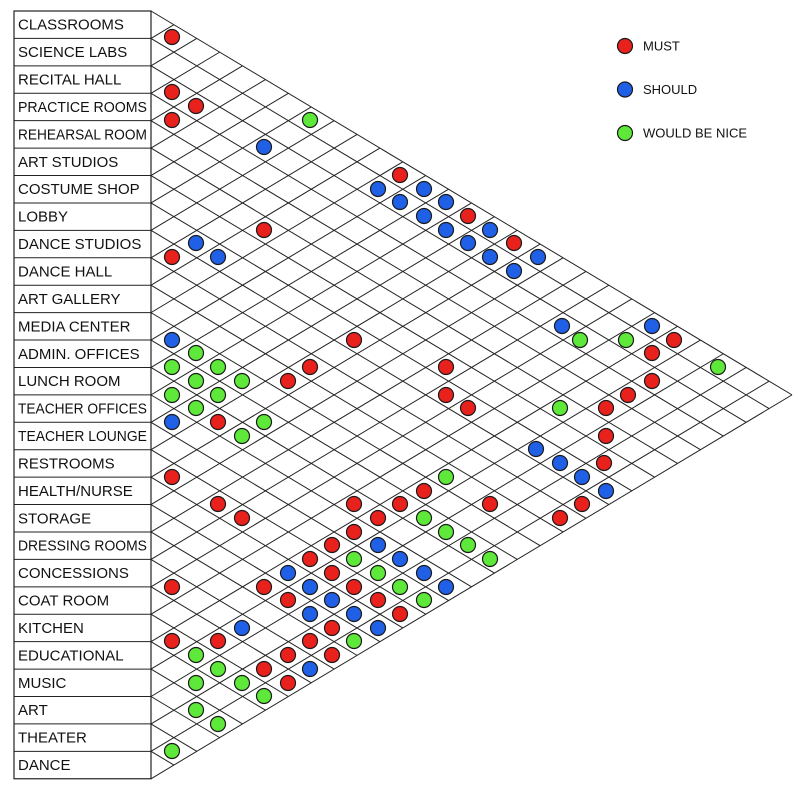 Image resolution: width=800 pixels, height=800 pixels. I want to click on room-label: COAT ROOM, so click(63, 601).